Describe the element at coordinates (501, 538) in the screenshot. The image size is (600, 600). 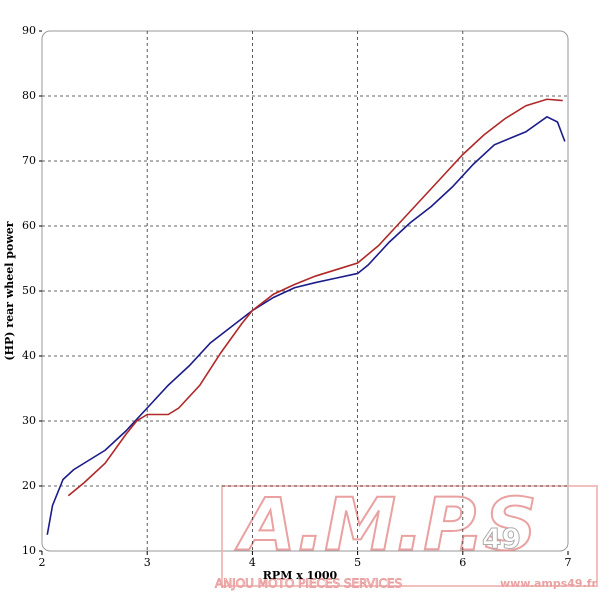
I see `watermark-number: 49` at that location.